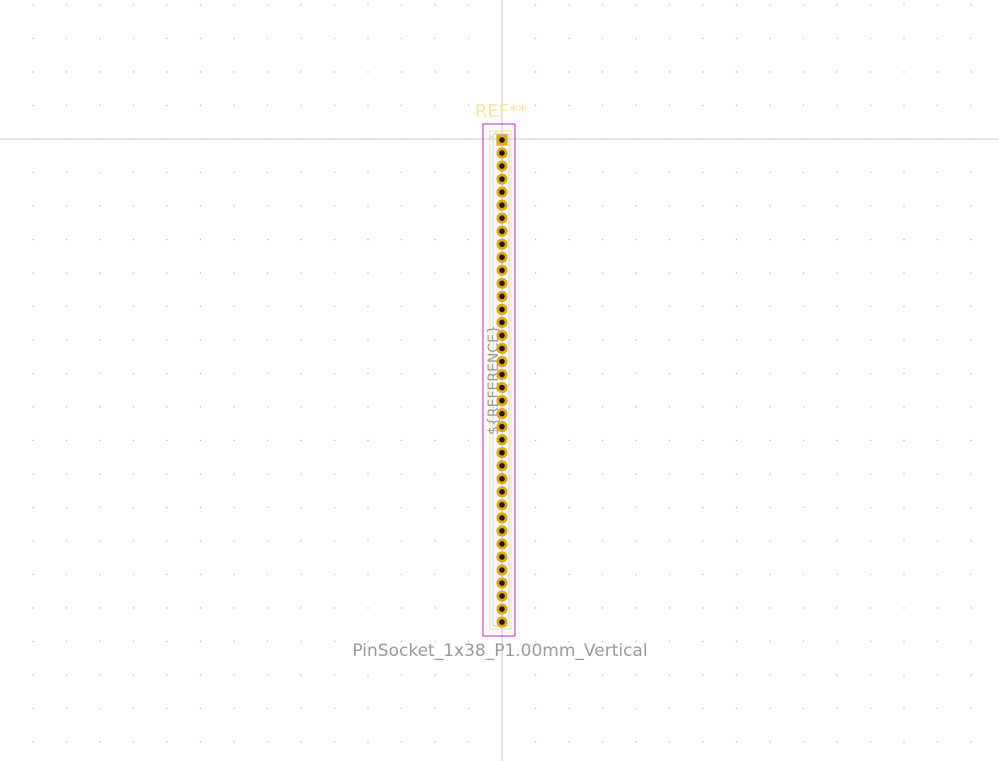 Image resolution: width=999 pixels, height=761 pixels. I want to click on reference-designator: REF**, so click(501, 111).